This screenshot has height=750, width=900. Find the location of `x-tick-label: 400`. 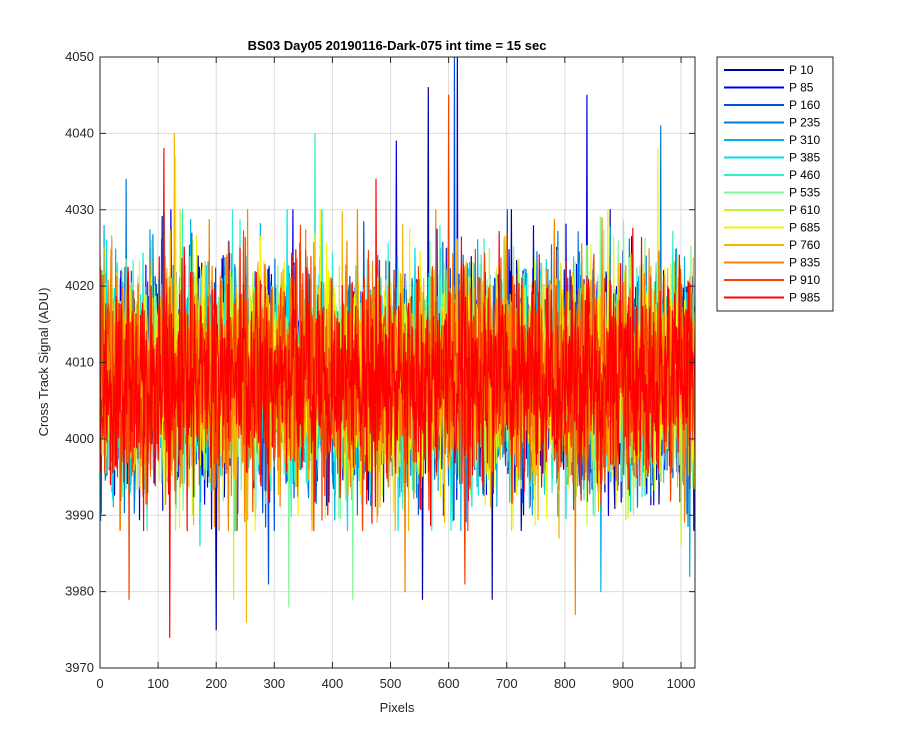

x-tick-label: 400 is located at coordinates (333, 683).